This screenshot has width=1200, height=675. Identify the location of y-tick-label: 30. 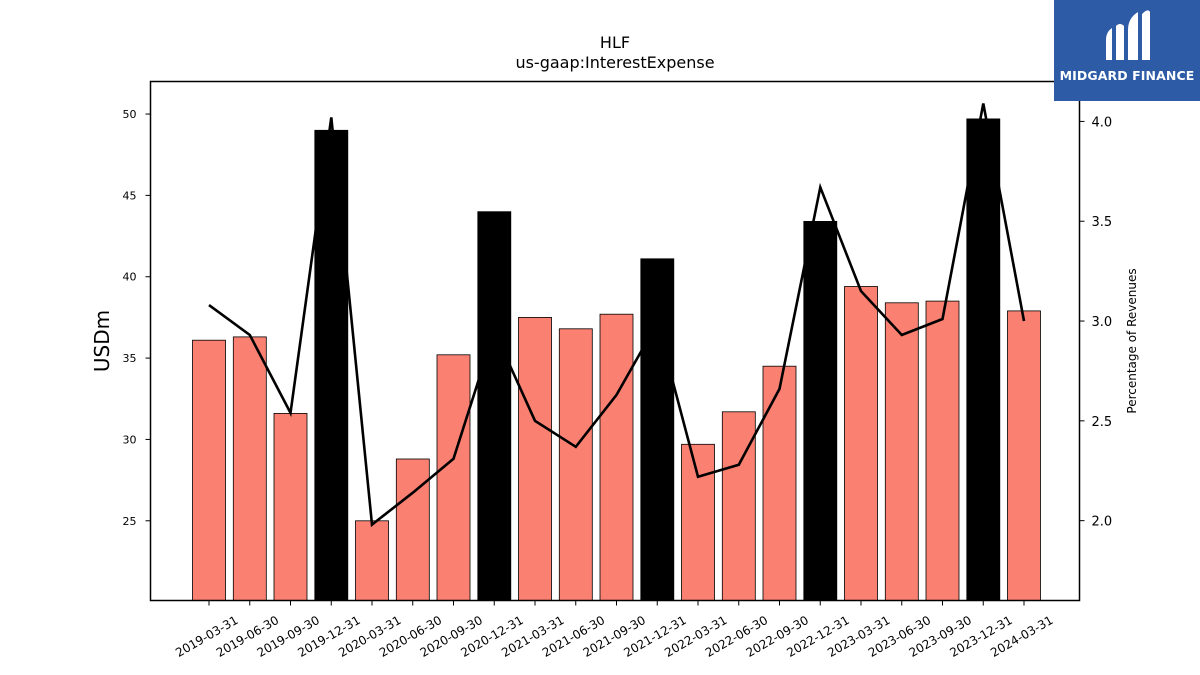
(130, 439).